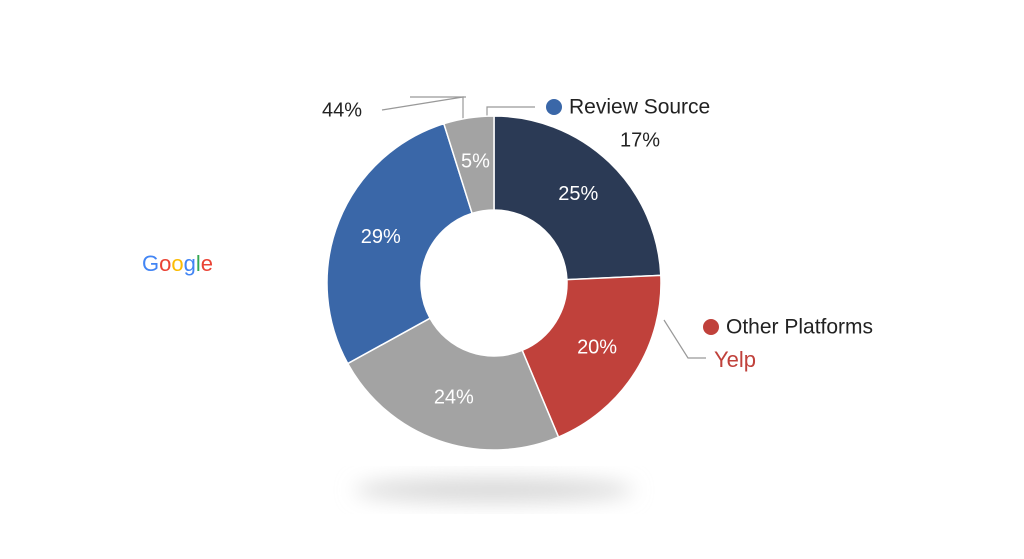  Describe the element at coordinates (578, 194) in the screenshot. I see `slice-label: 25%` at that location.